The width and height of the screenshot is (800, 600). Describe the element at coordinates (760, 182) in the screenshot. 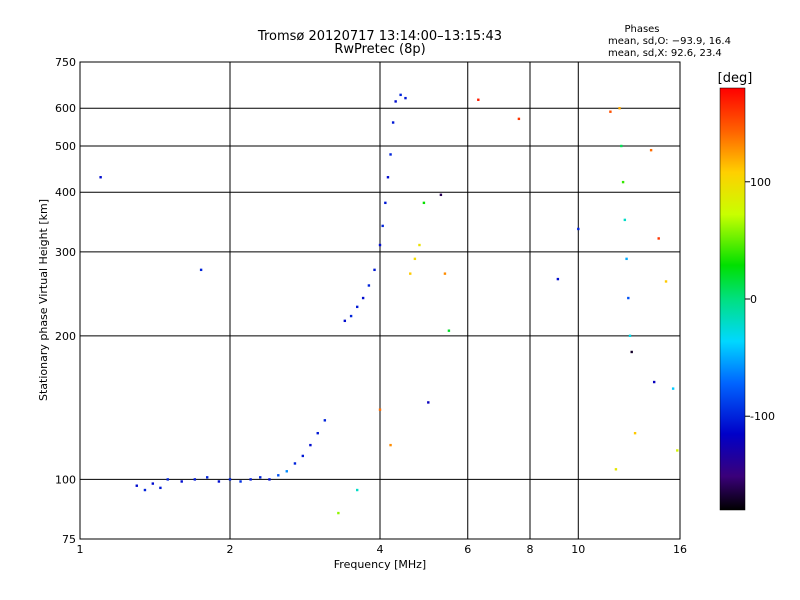

I see `colorbar-tick-label: 100` at that location.